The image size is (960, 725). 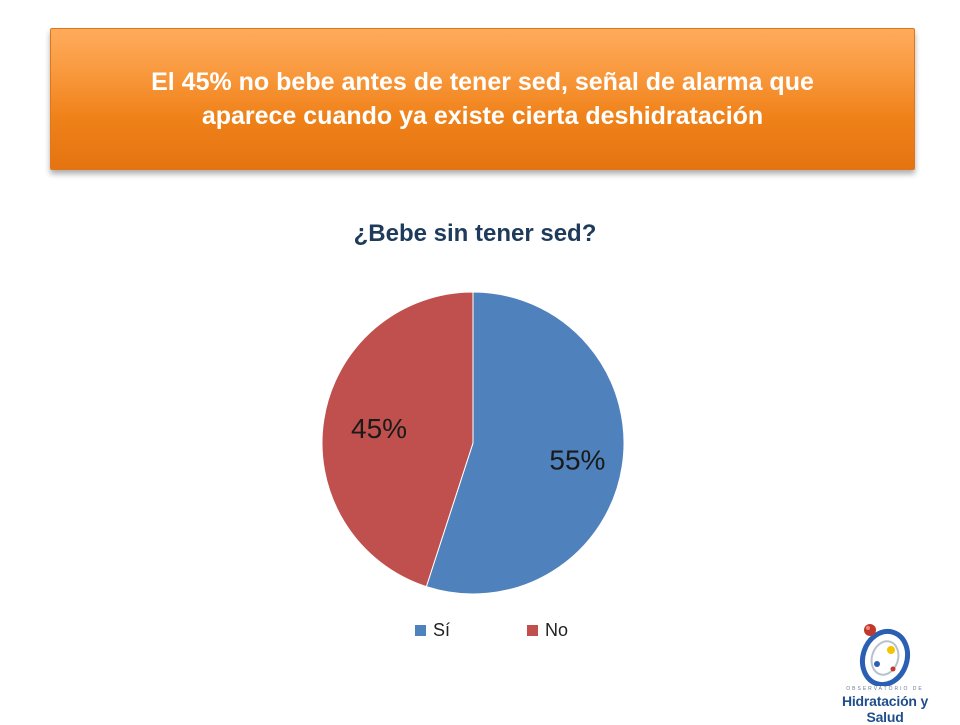 What do you see at coordinates (475, 233) in the screenshot?
I see `chart-title: ¿Bebe sin tener sed?` at bounding box center [475, 233].